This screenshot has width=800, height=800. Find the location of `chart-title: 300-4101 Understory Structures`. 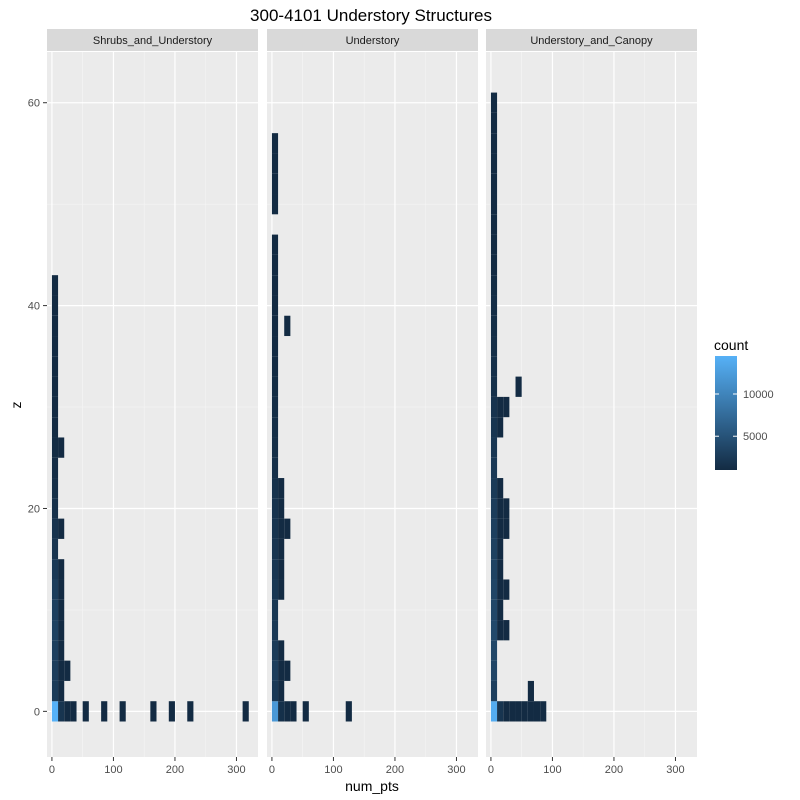

chart-title: 300-4101 Understory Structures is located at coordinates (371, 15).